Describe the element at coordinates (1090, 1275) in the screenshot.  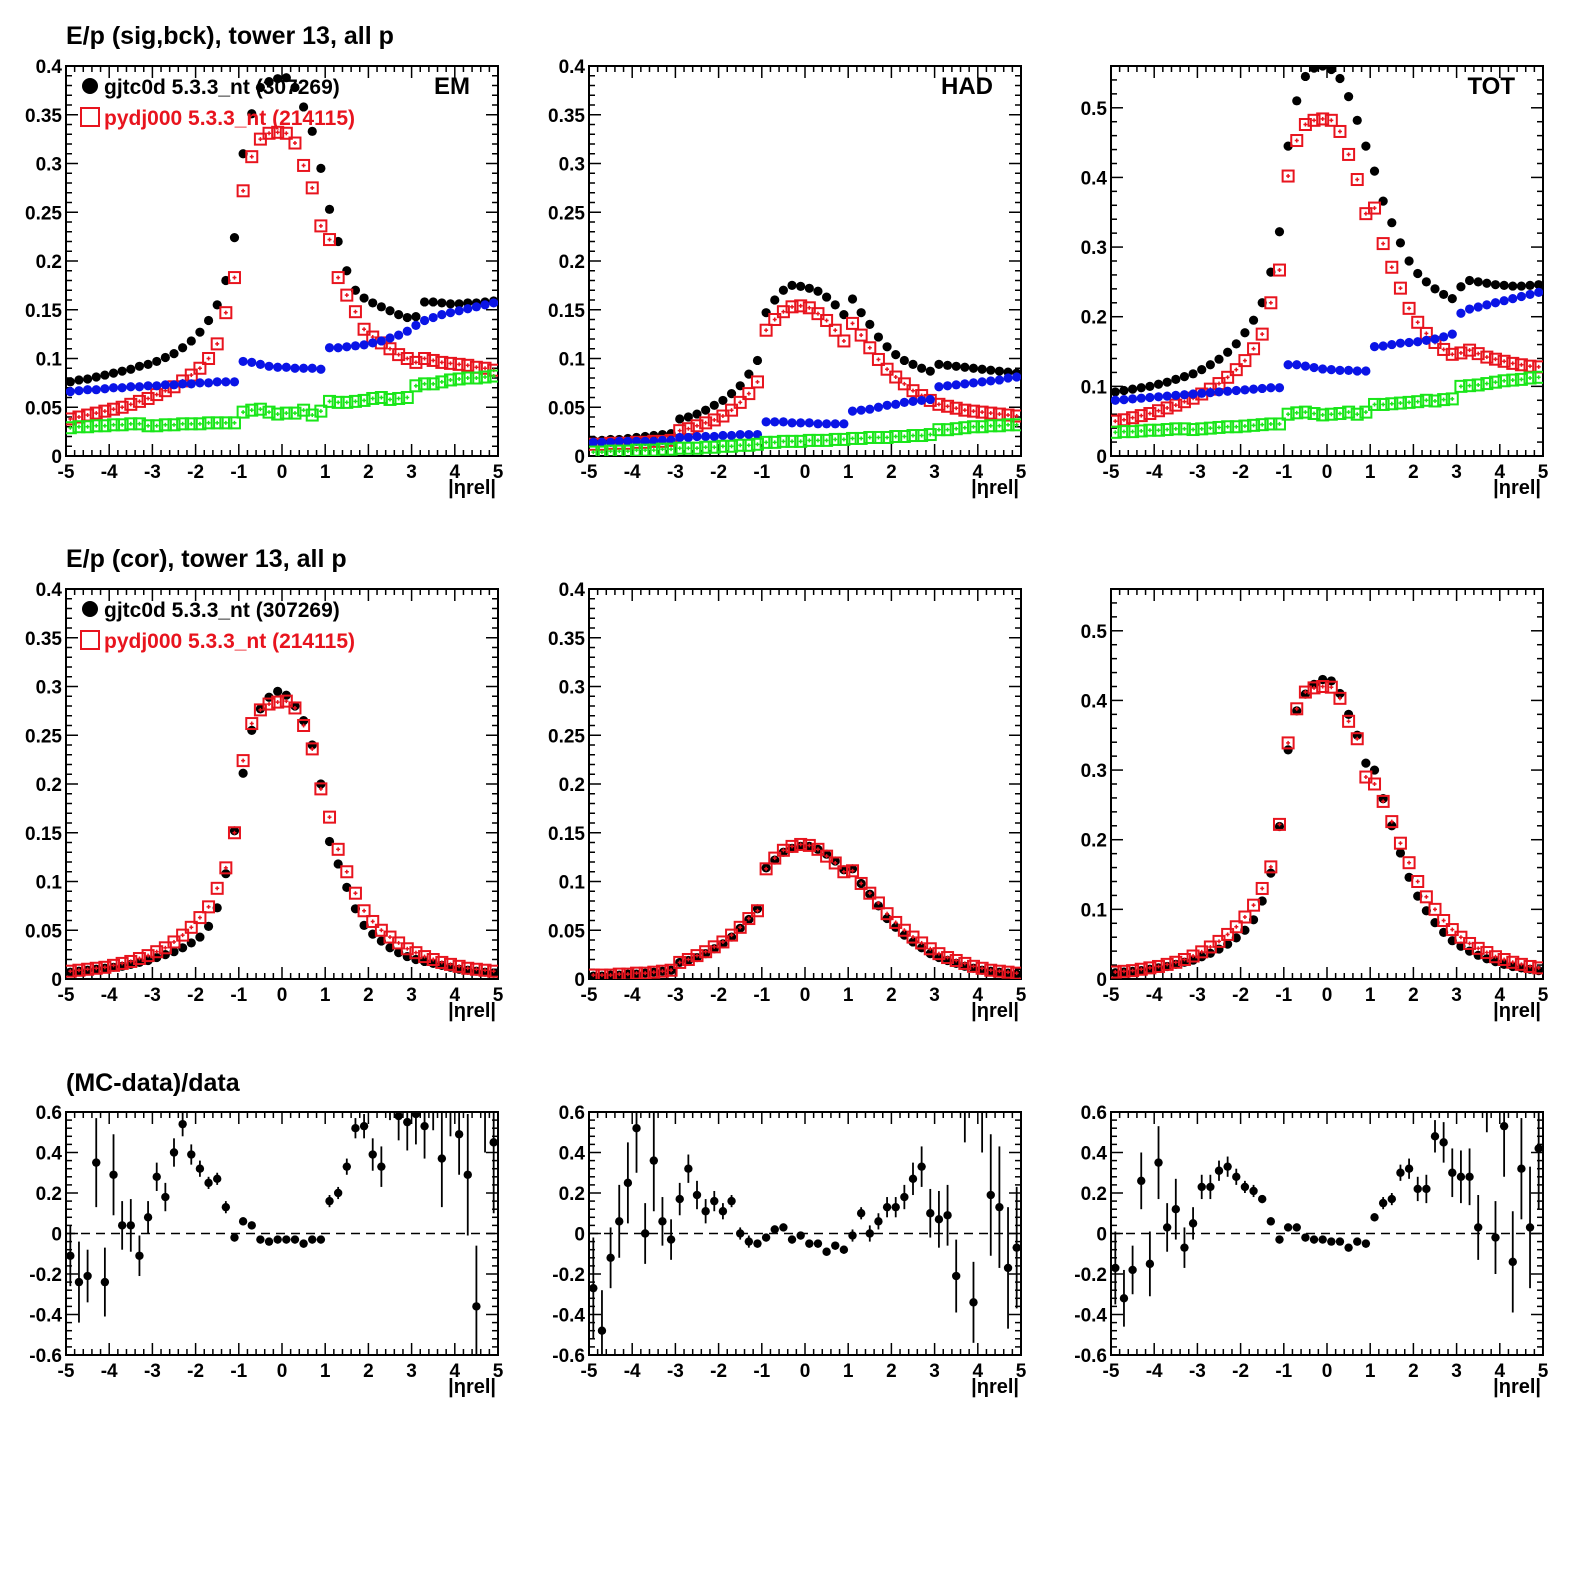
I see `y-tick-label: -0.2` at that location.